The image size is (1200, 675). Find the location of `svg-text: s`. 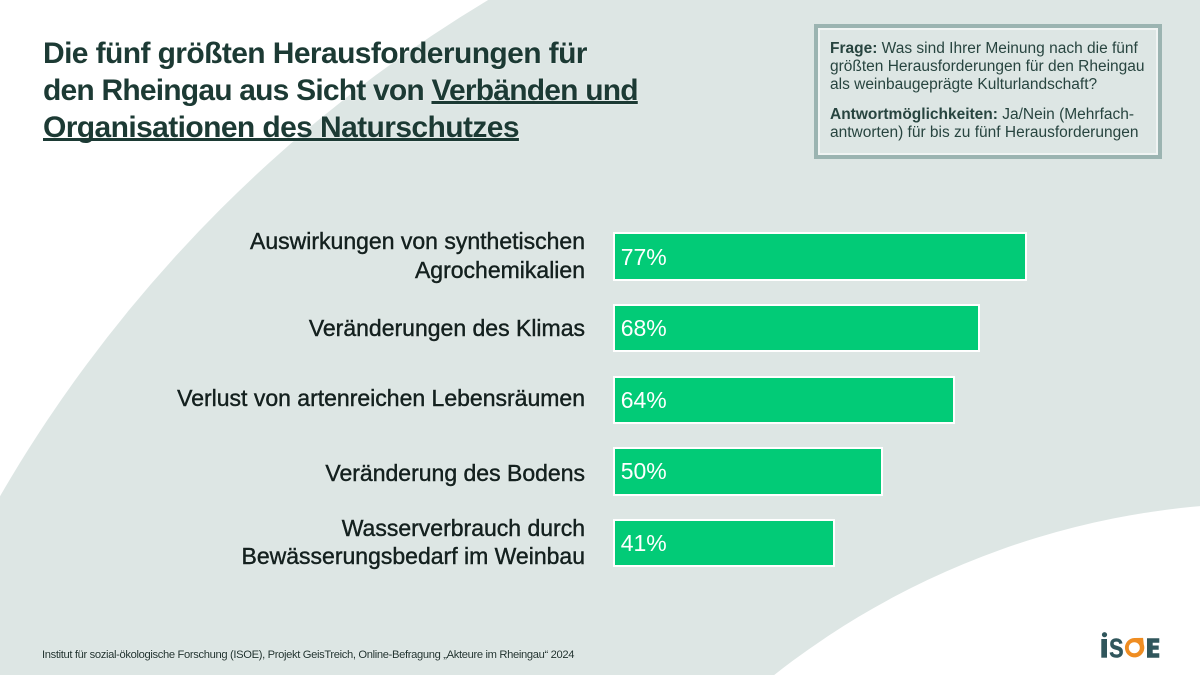

svg-text: s is located at coordinates (1116, 645).